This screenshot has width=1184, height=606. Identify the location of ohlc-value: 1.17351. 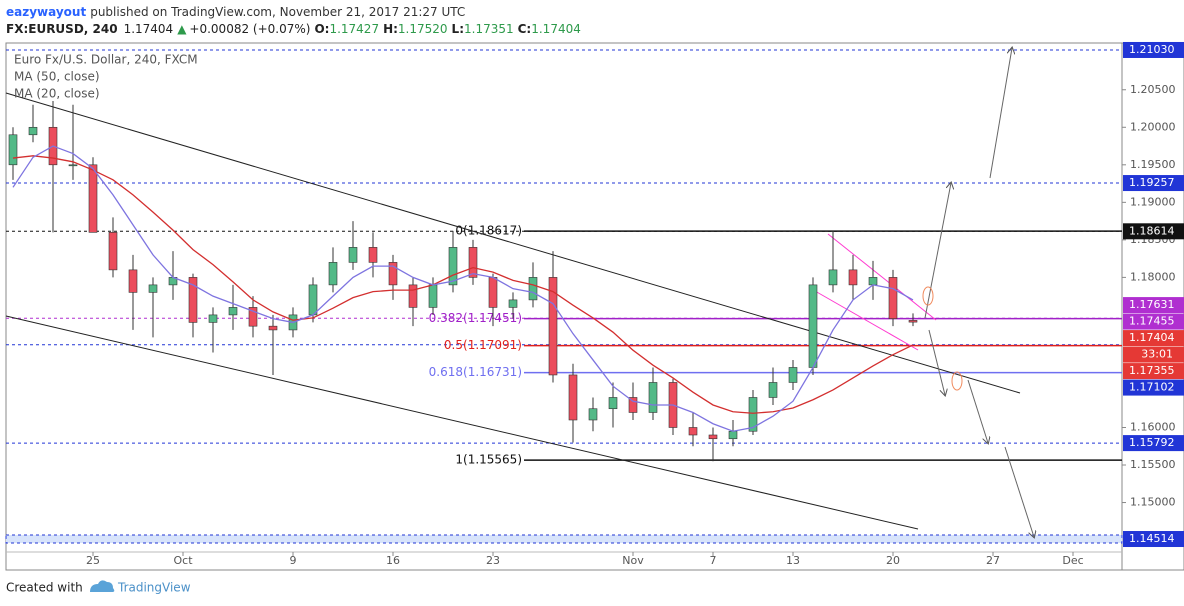
(489, 29).